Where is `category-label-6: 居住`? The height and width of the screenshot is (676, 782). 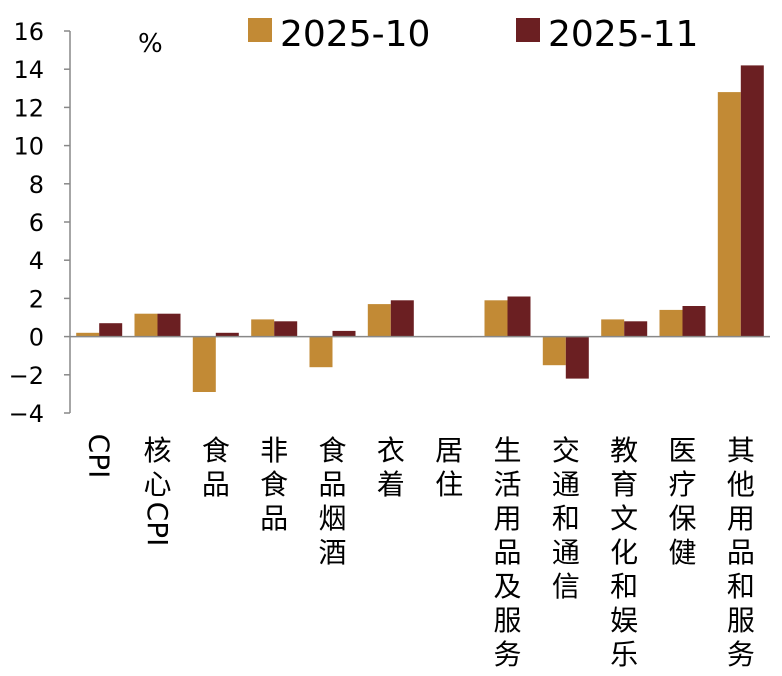
category-label-6: 居住 is located at coordinates (449, 467).